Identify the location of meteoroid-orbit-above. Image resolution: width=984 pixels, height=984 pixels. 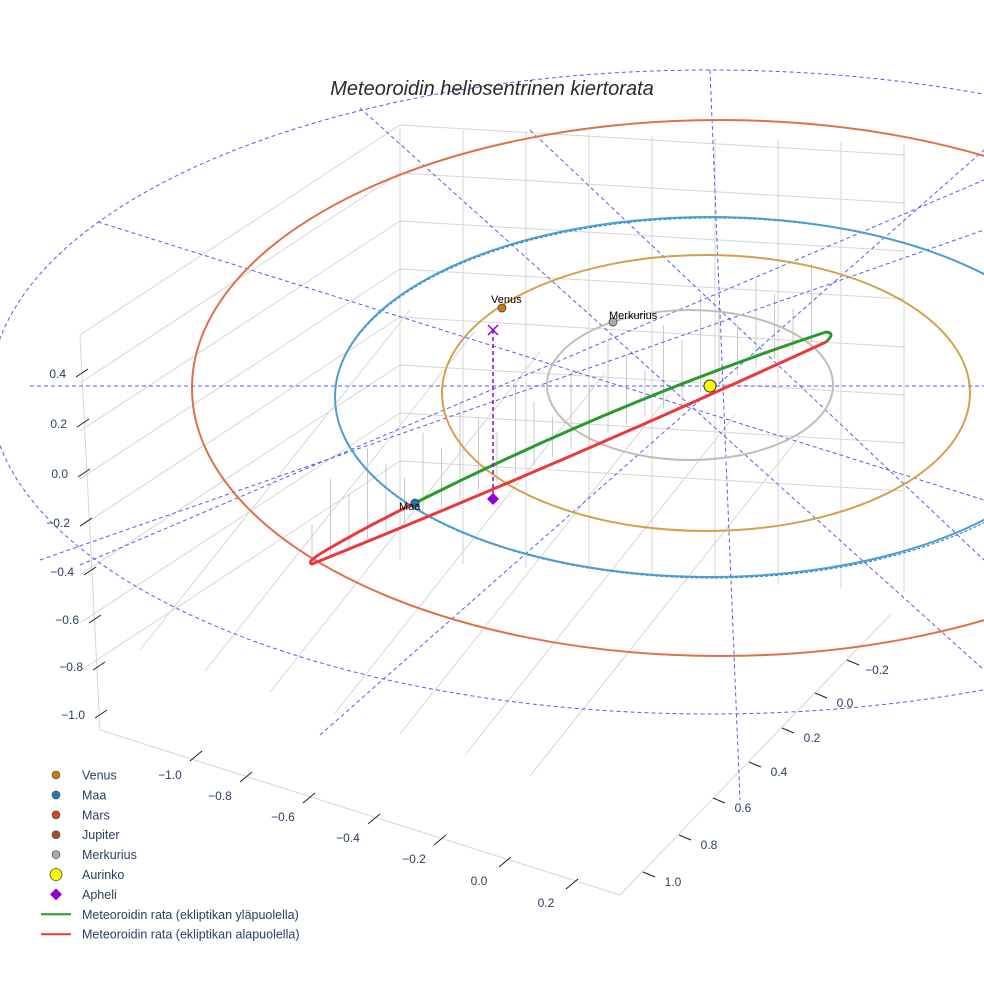
(623, 417).